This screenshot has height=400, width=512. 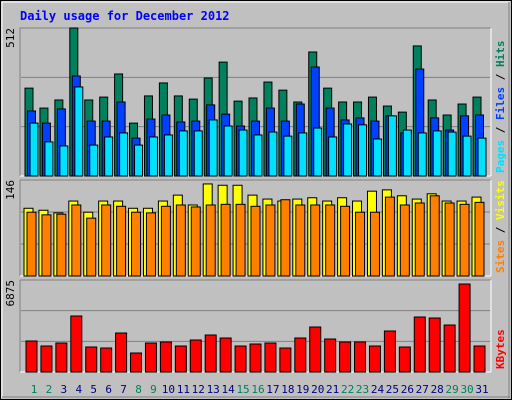 What do you see at coordinates (362, 389) in the screenshot?
I see `x-tick-label: 23` at bounding box center [362, 389].